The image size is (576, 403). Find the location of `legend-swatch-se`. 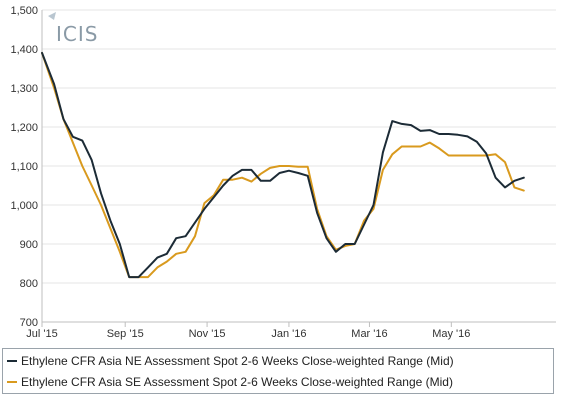

legend-swatch-se is located at coordinates (12, 382).